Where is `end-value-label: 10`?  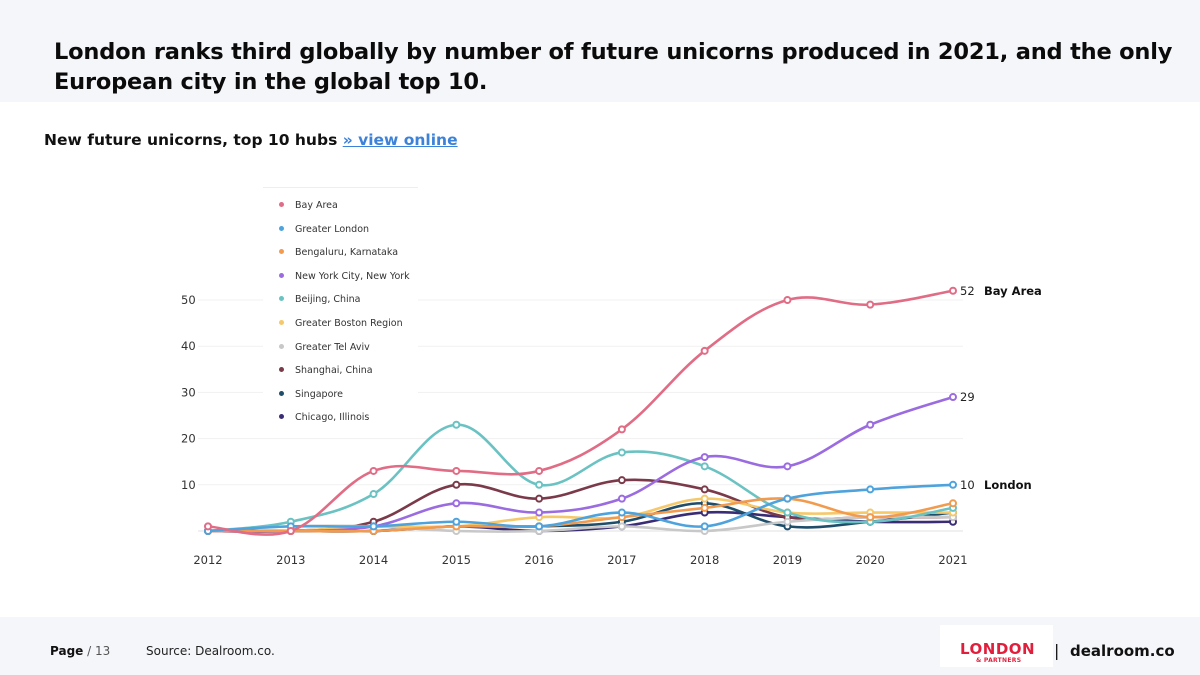
end-value-label: 10 is located at coordinates (967, 485).